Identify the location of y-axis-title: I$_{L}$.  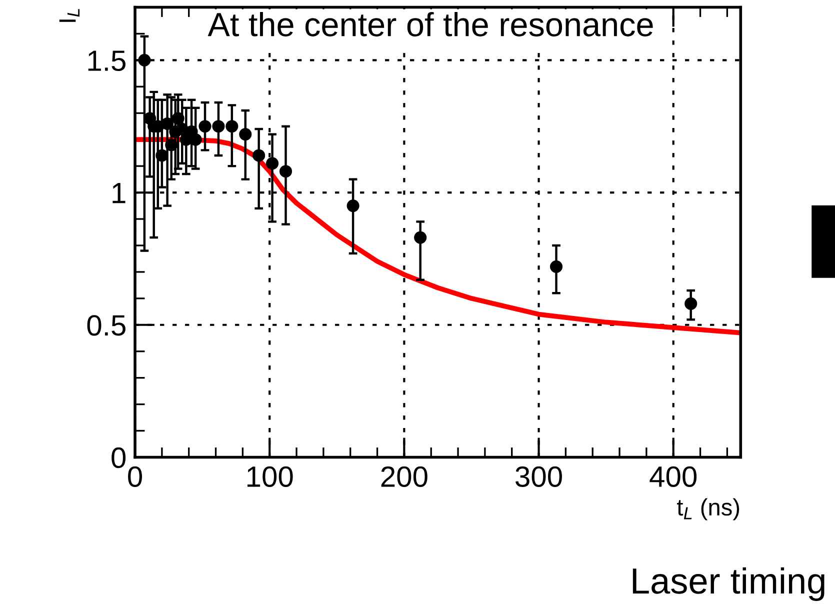
(69, 15).